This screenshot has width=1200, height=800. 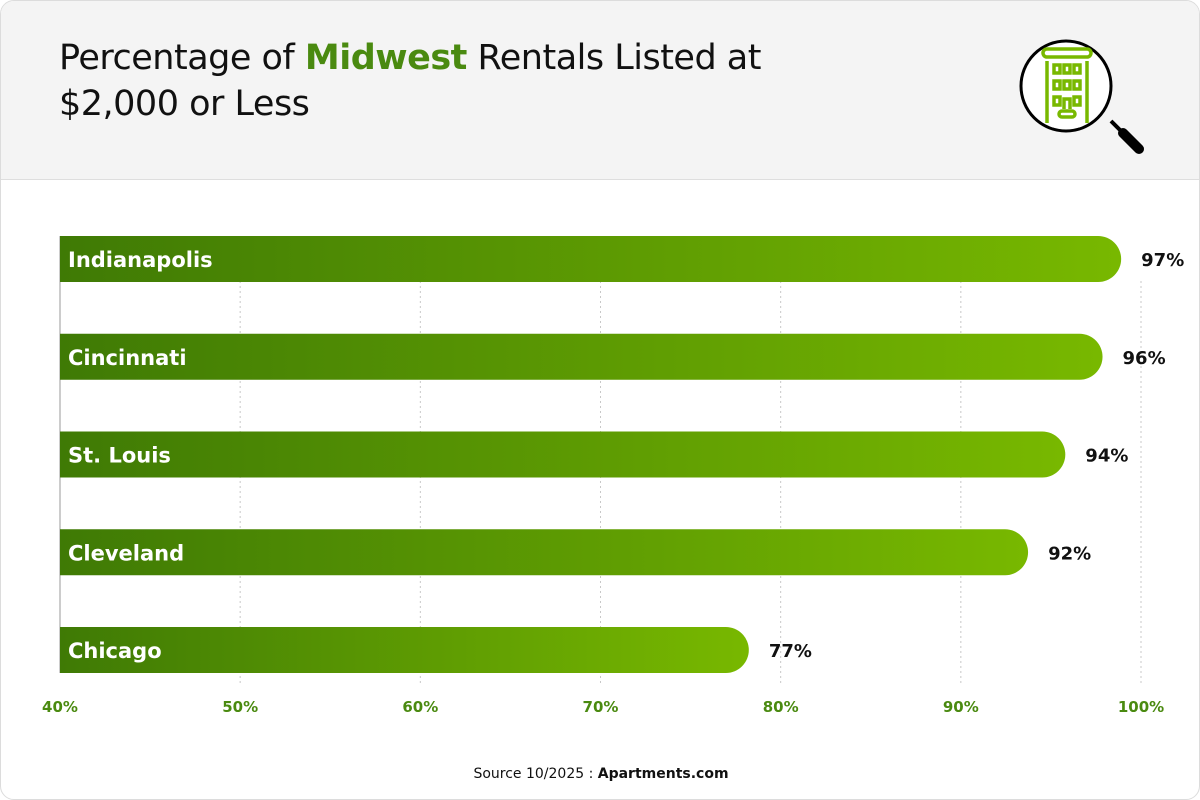 What do you see at coordinates (781, 707) in the screenshot?
I see `tick-label: 80%` at bounding box center [781, 707].